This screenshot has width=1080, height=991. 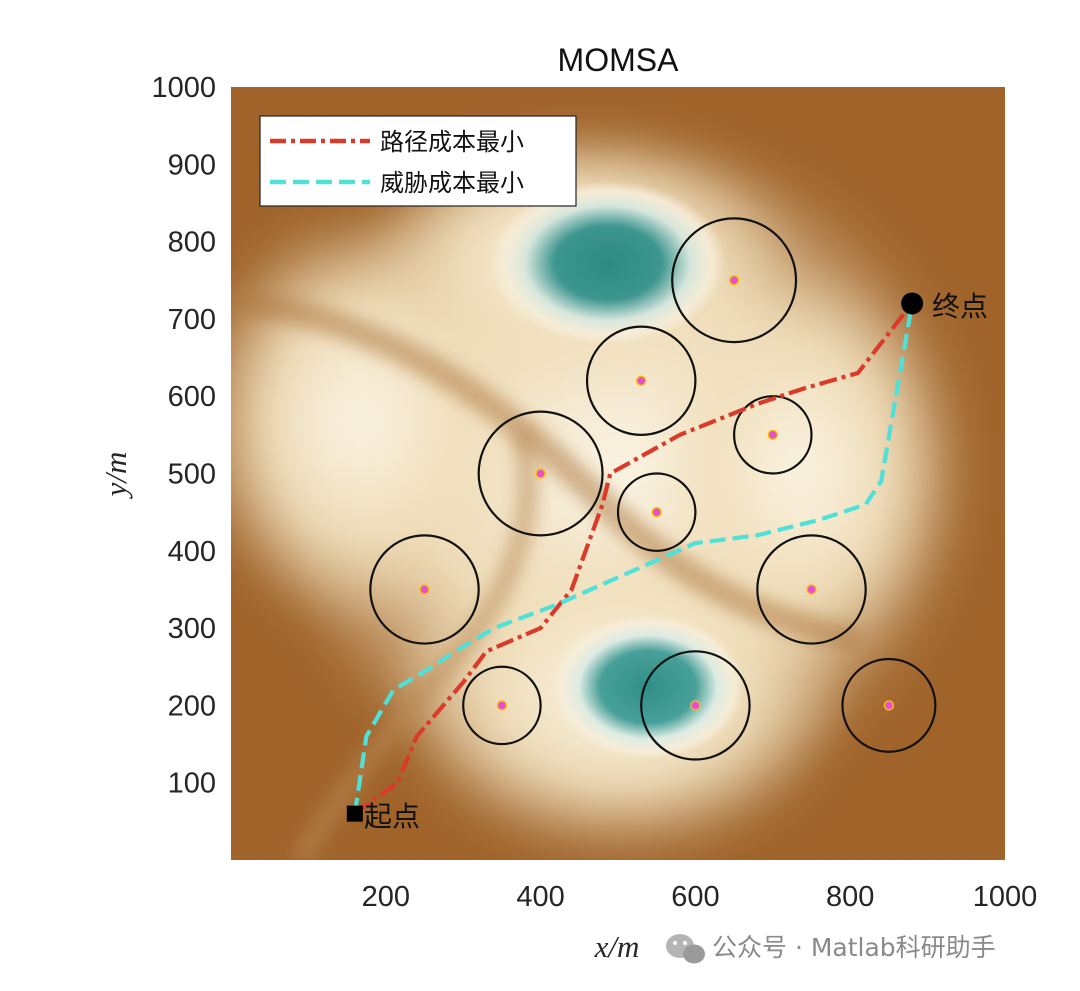 I want to click on x-tick-600: 600, so click(x=695, y=897).